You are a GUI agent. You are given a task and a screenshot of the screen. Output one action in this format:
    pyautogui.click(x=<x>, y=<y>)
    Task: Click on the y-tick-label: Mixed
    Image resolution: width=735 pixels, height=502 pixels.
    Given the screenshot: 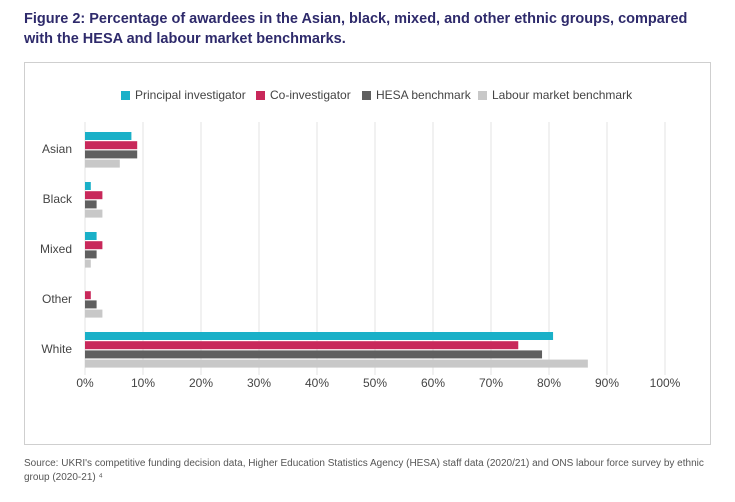 What is the action you would take?
    pyautogui.click(x=56, y=249)
    